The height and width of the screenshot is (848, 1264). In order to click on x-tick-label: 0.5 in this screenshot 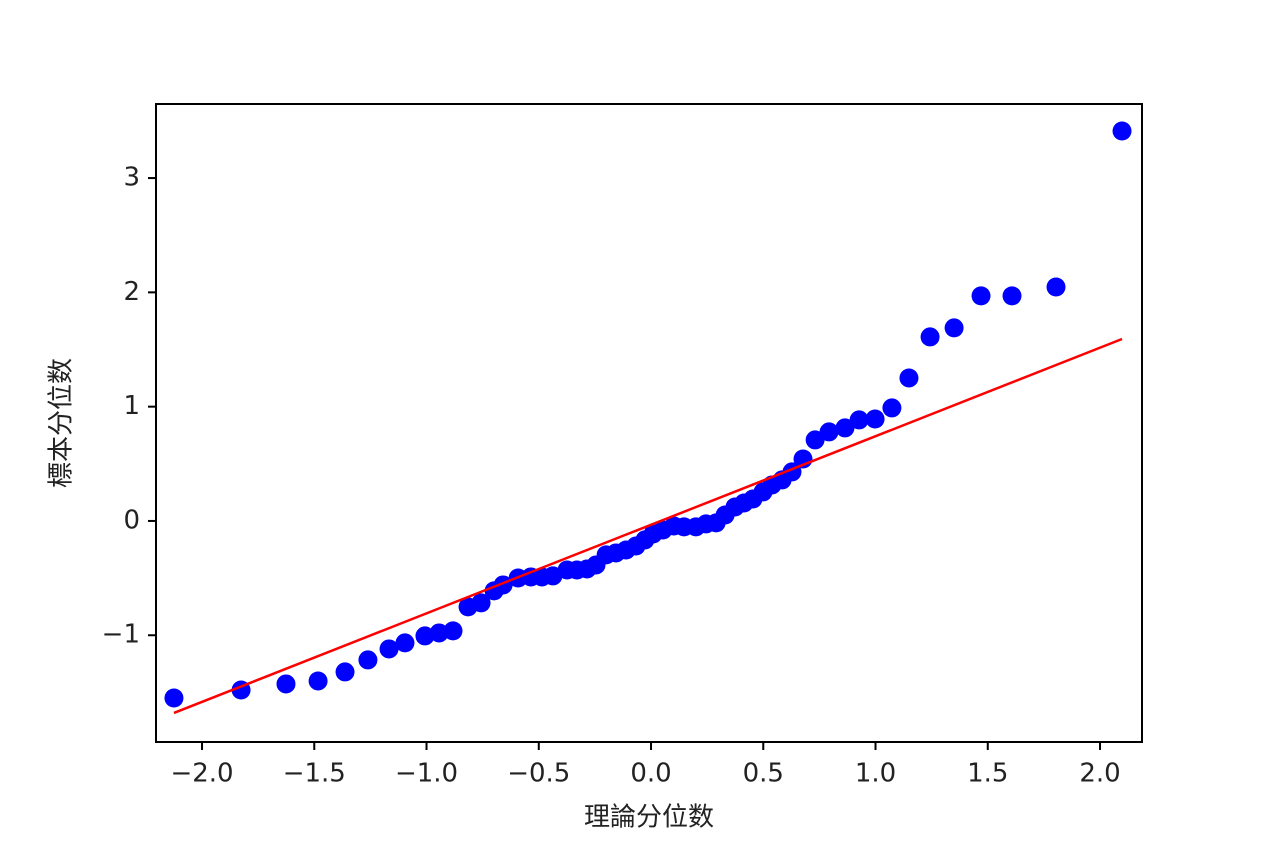, I will do `click(763, 774)`.